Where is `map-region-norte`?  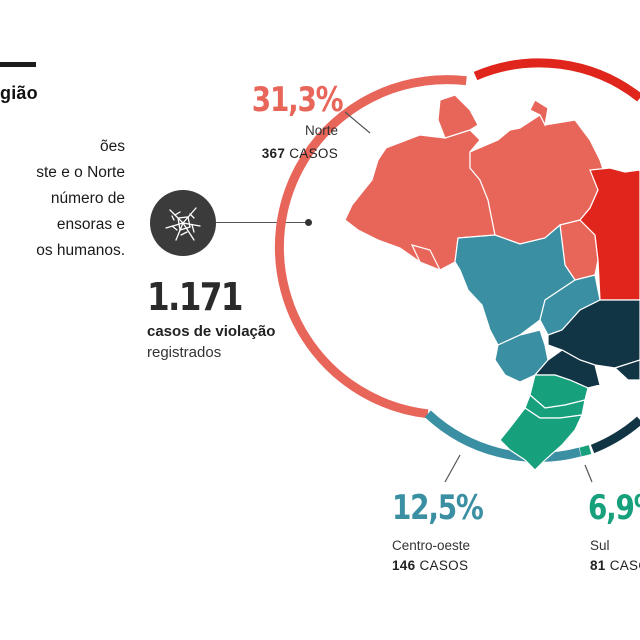
map-region-norte is located at coordinates (475, 187).